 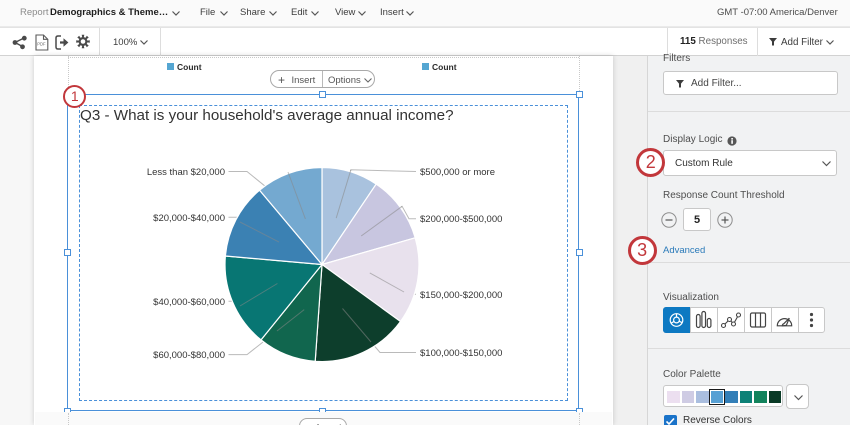 I want to click on svg-text: $100,000-$150,000, so click(x=461, y=353).